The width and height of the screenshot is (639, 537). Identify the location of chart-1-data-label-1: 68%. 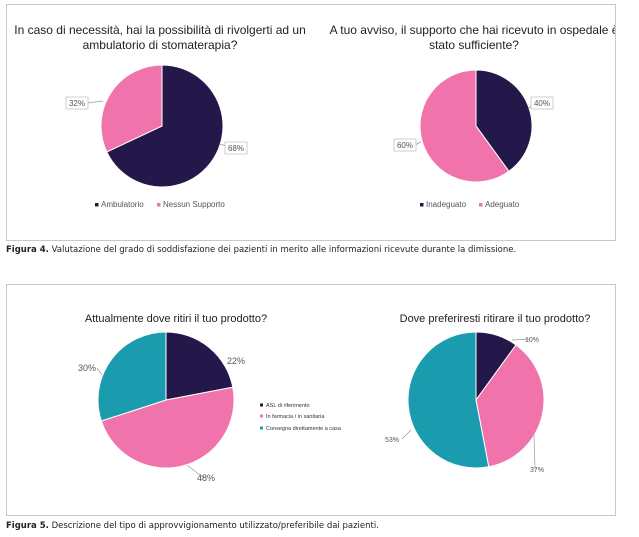
(236, 148).